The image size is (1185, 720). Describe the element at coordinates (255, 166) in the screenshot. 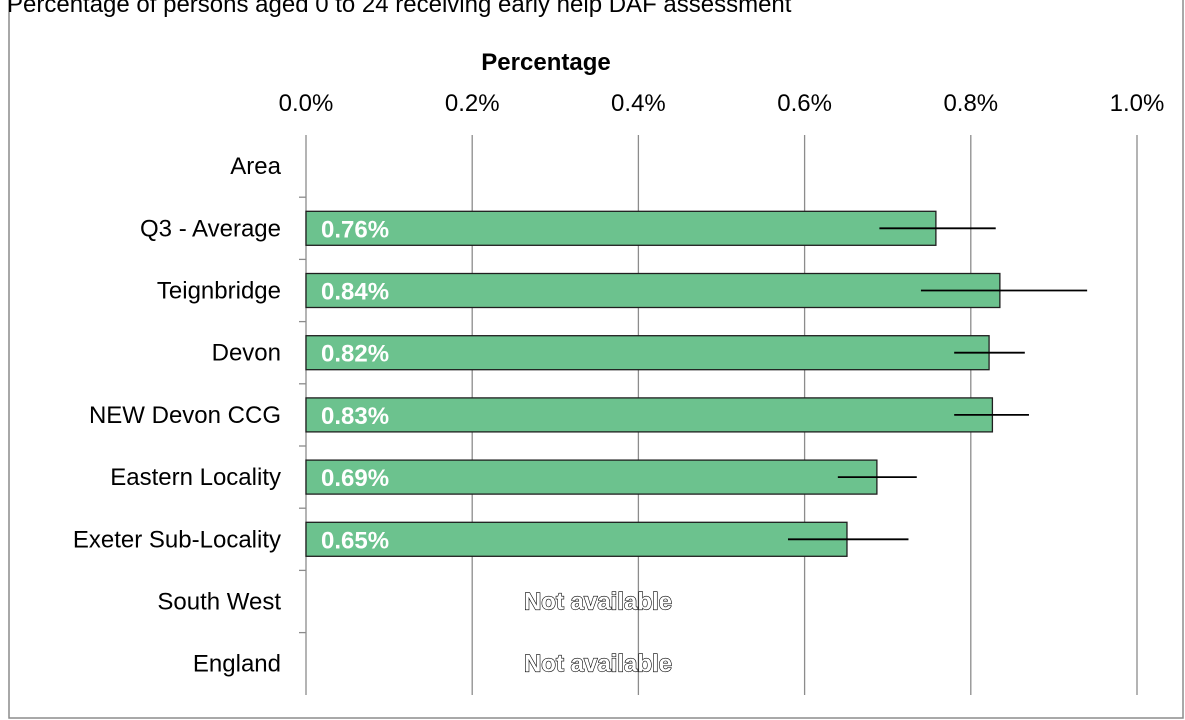

I see `category-label: Area` at that location.